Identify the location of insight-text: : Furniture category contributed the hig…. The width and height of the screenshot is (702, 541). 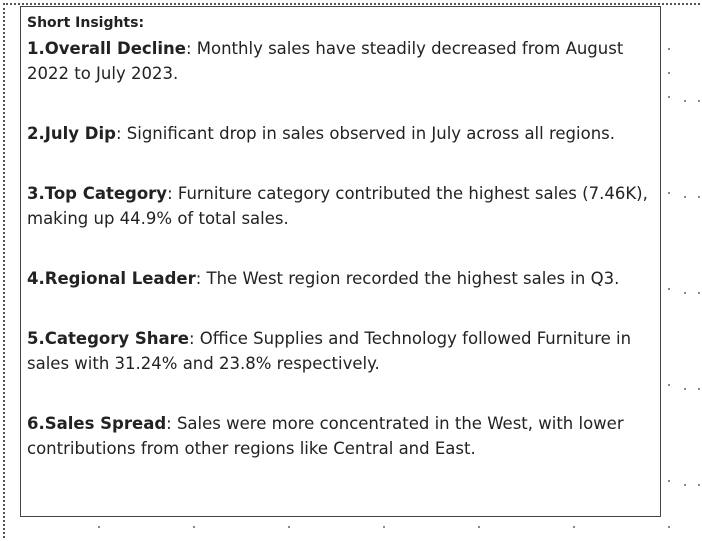
(337, 206).